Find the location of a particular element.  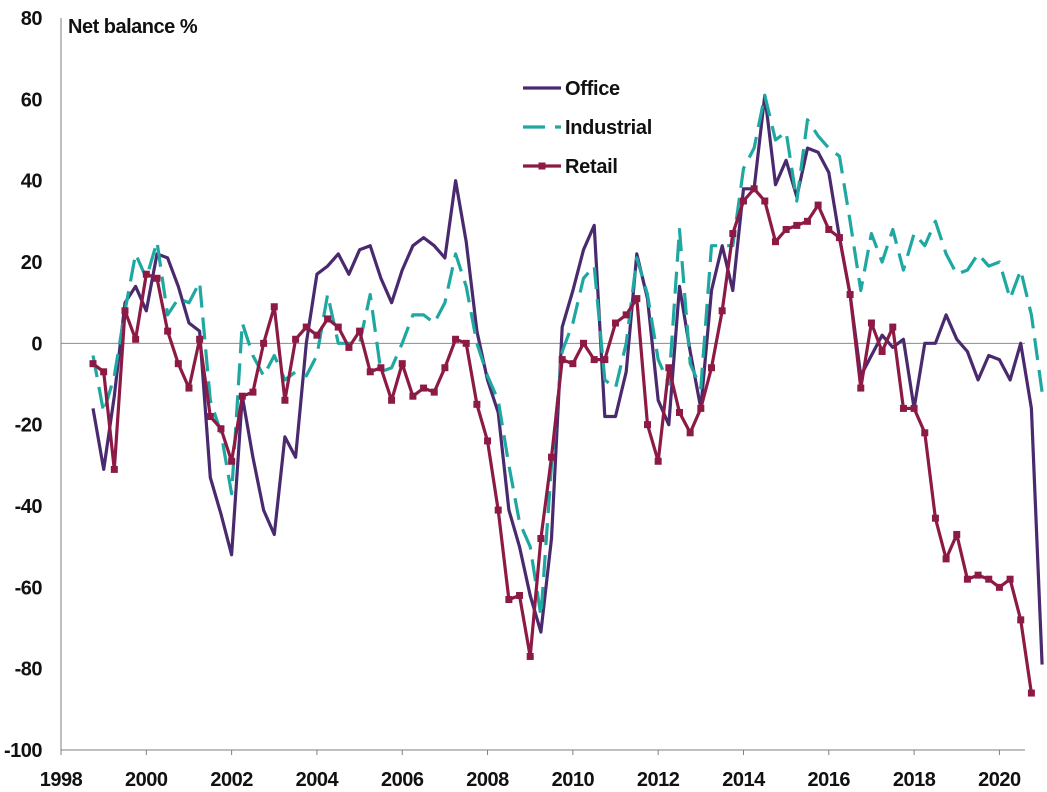

legend-label-retail: Retail is located at coordinates (591, 167).